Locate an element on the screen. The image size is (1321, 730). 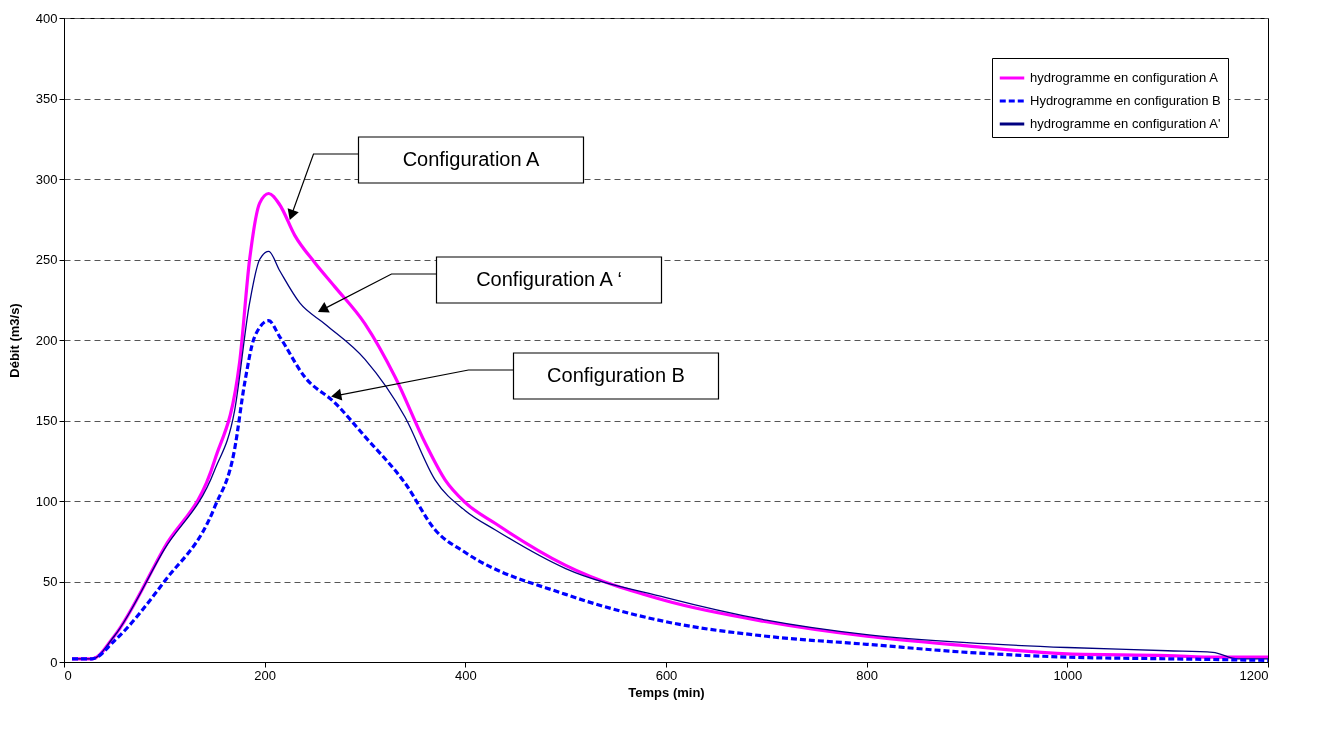
y-tick-label: 400 is located at coordinates (46, 18).